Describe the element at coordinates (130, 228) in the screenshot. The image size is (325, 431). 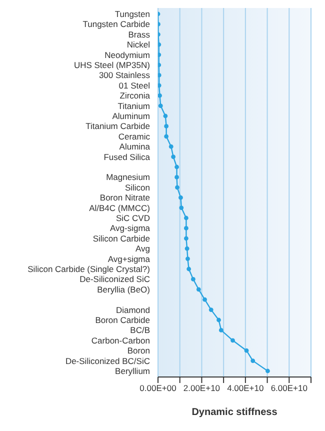
I see `y-tick-label: Avg-sigma` at that location.